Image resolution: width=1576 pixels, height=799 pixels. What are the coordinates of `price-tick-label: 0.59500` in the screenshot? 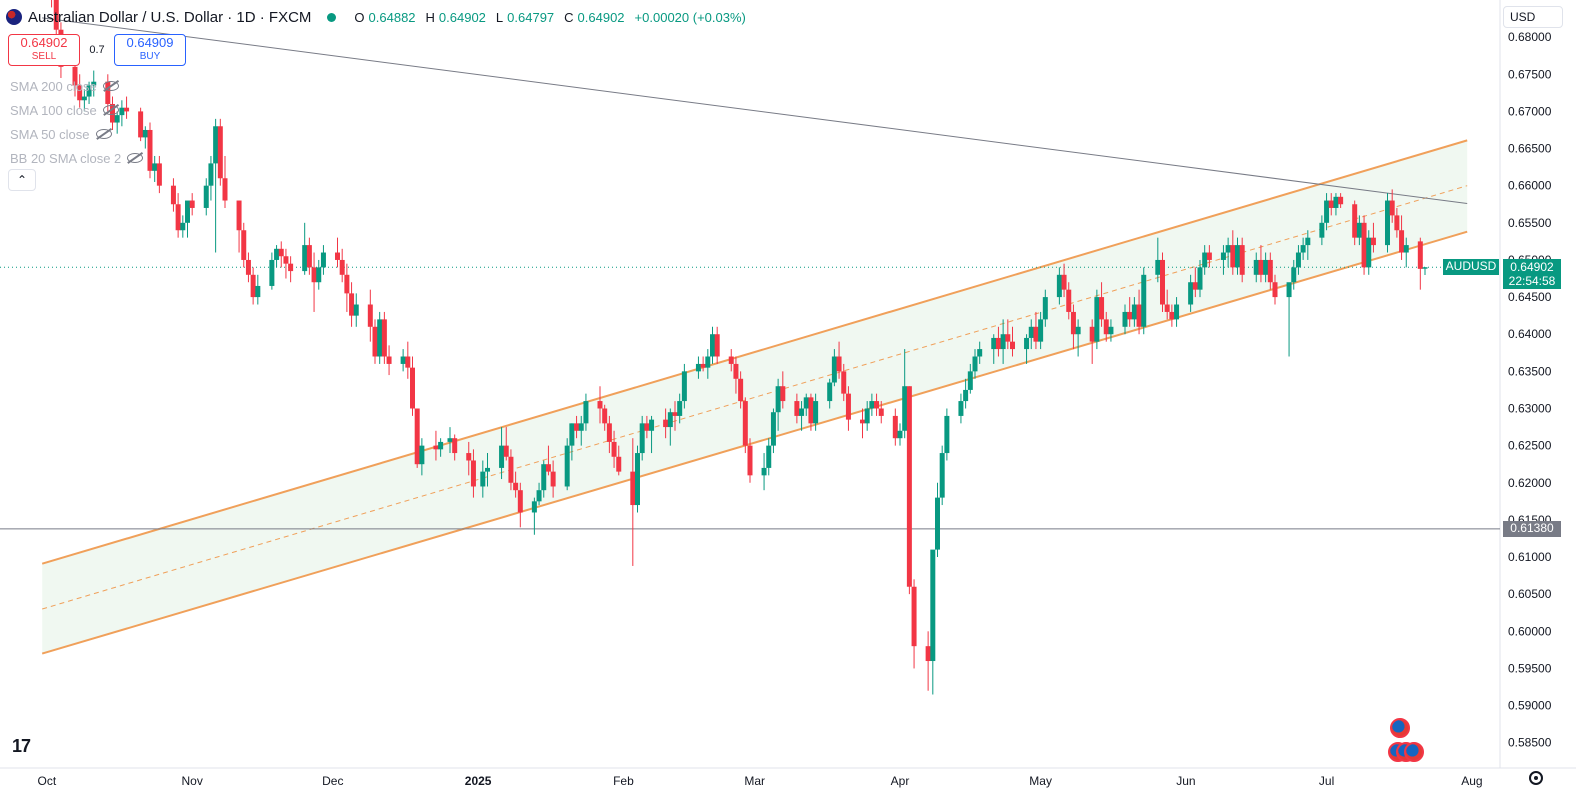 It's located at (1530, 668).